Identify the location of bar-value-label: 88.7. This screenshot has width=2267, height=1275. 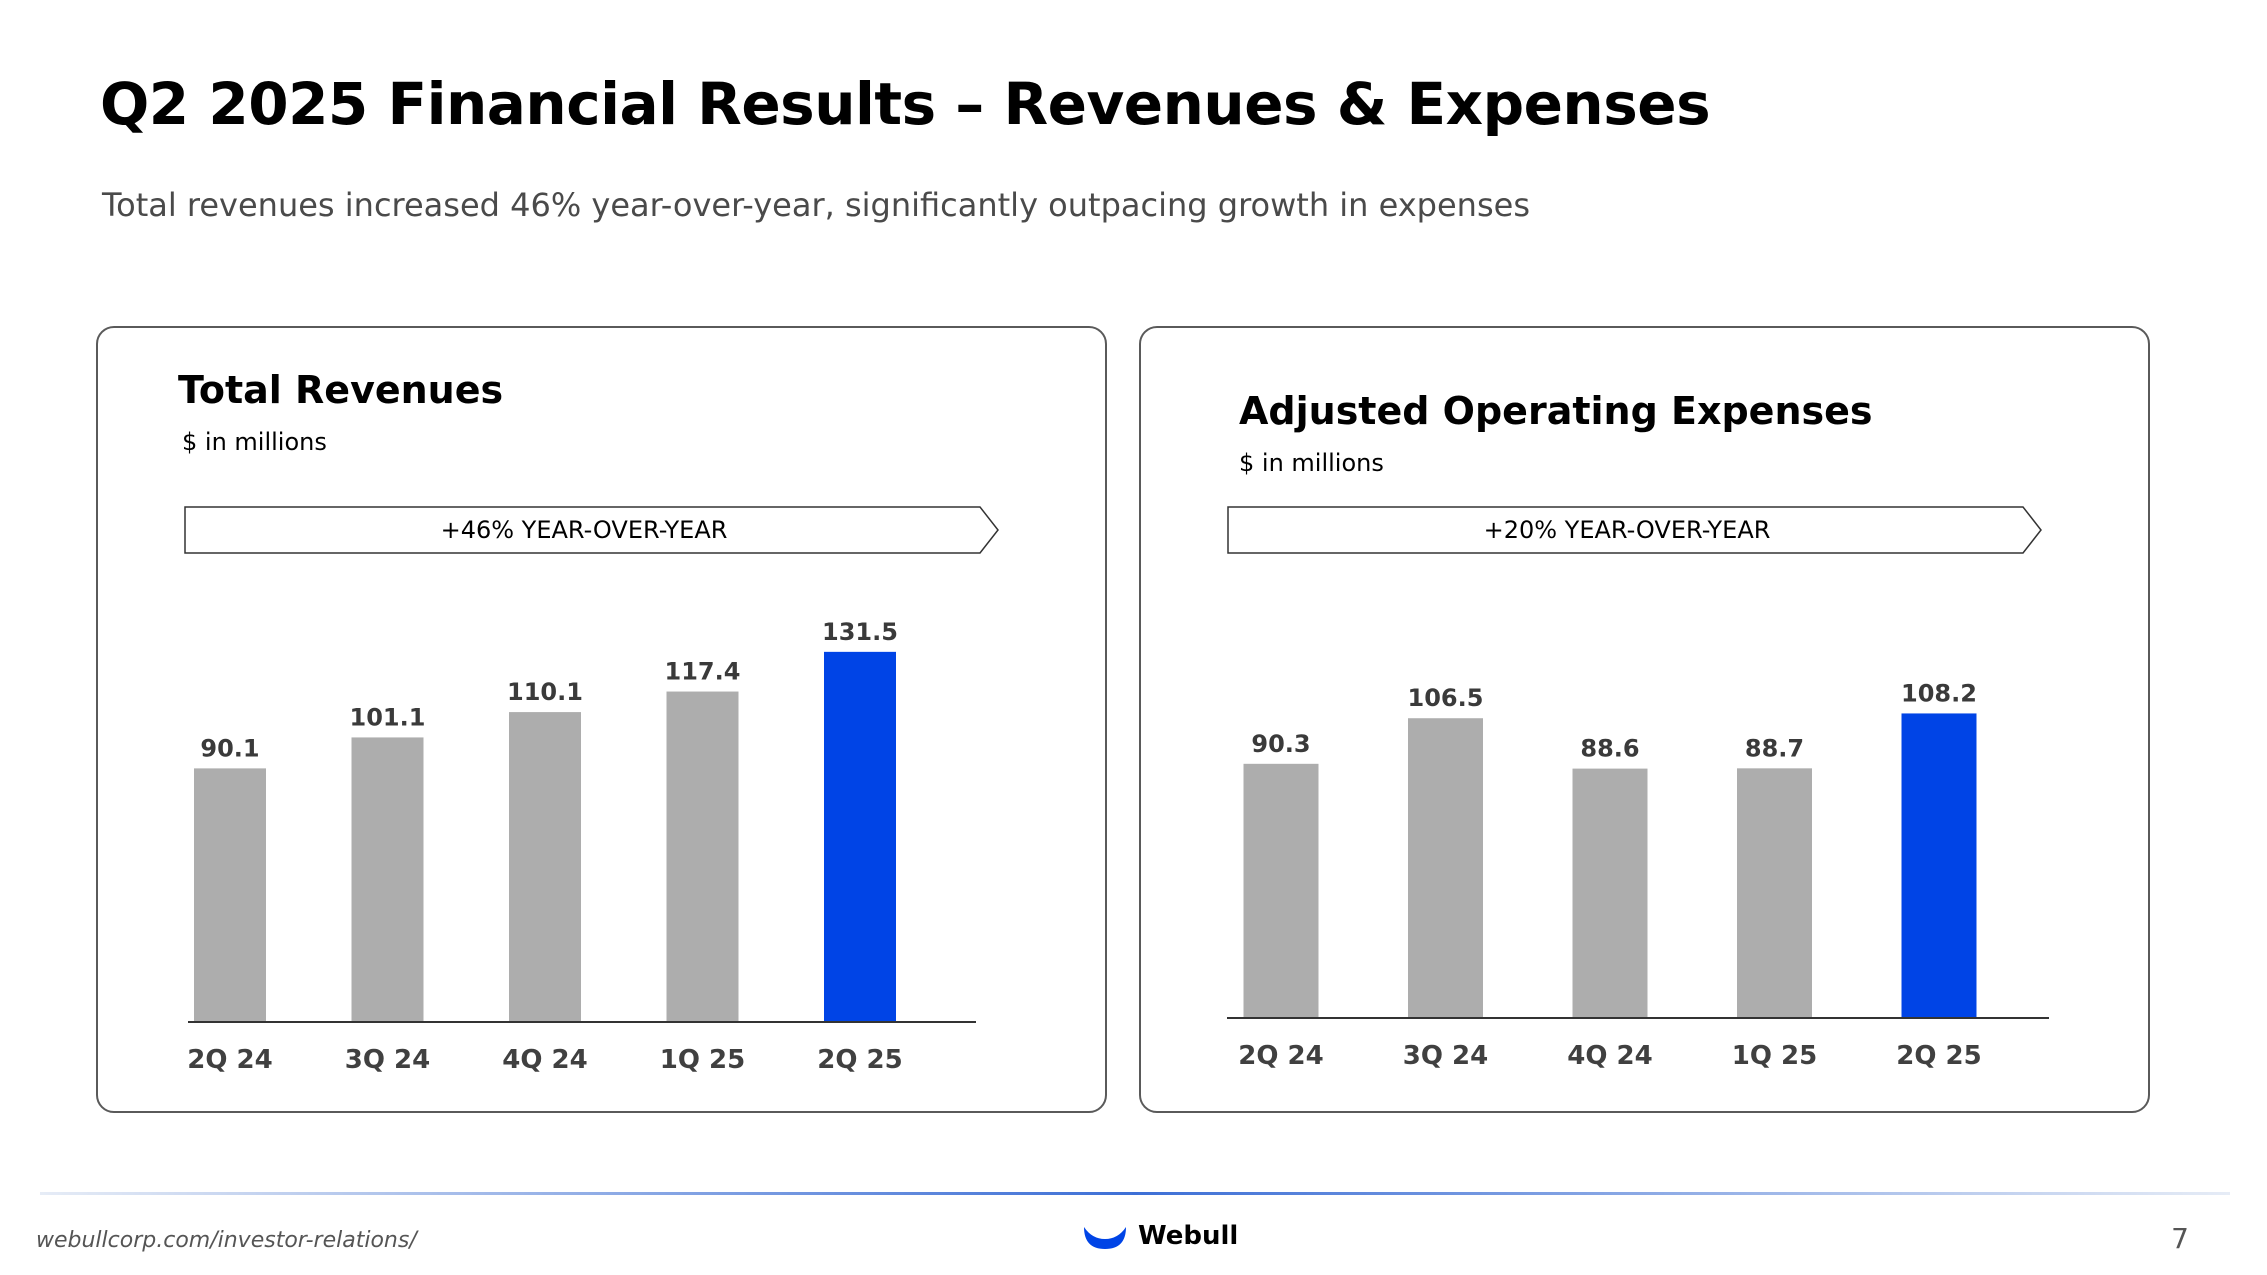
(1774, 748).